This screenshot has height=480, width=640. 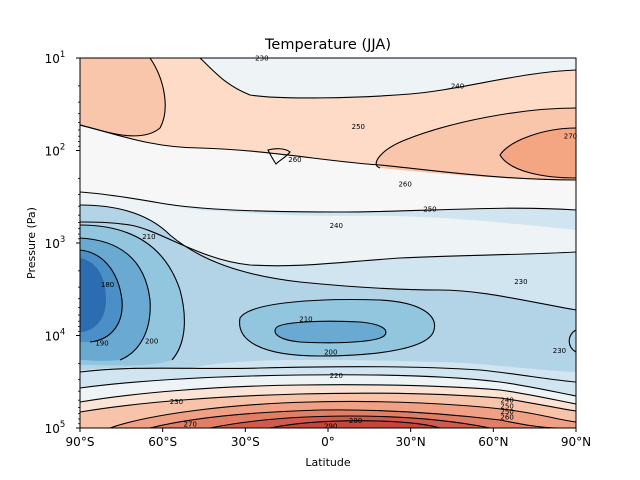 I want to click on y-tick-label: 10², so click(x=55, y=151).